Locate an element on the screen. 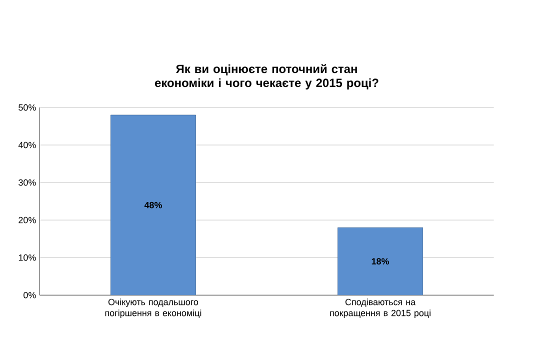 This screenshot has height=349, width=550. y-tick-label: 50% is located at coordinates (27, 107).